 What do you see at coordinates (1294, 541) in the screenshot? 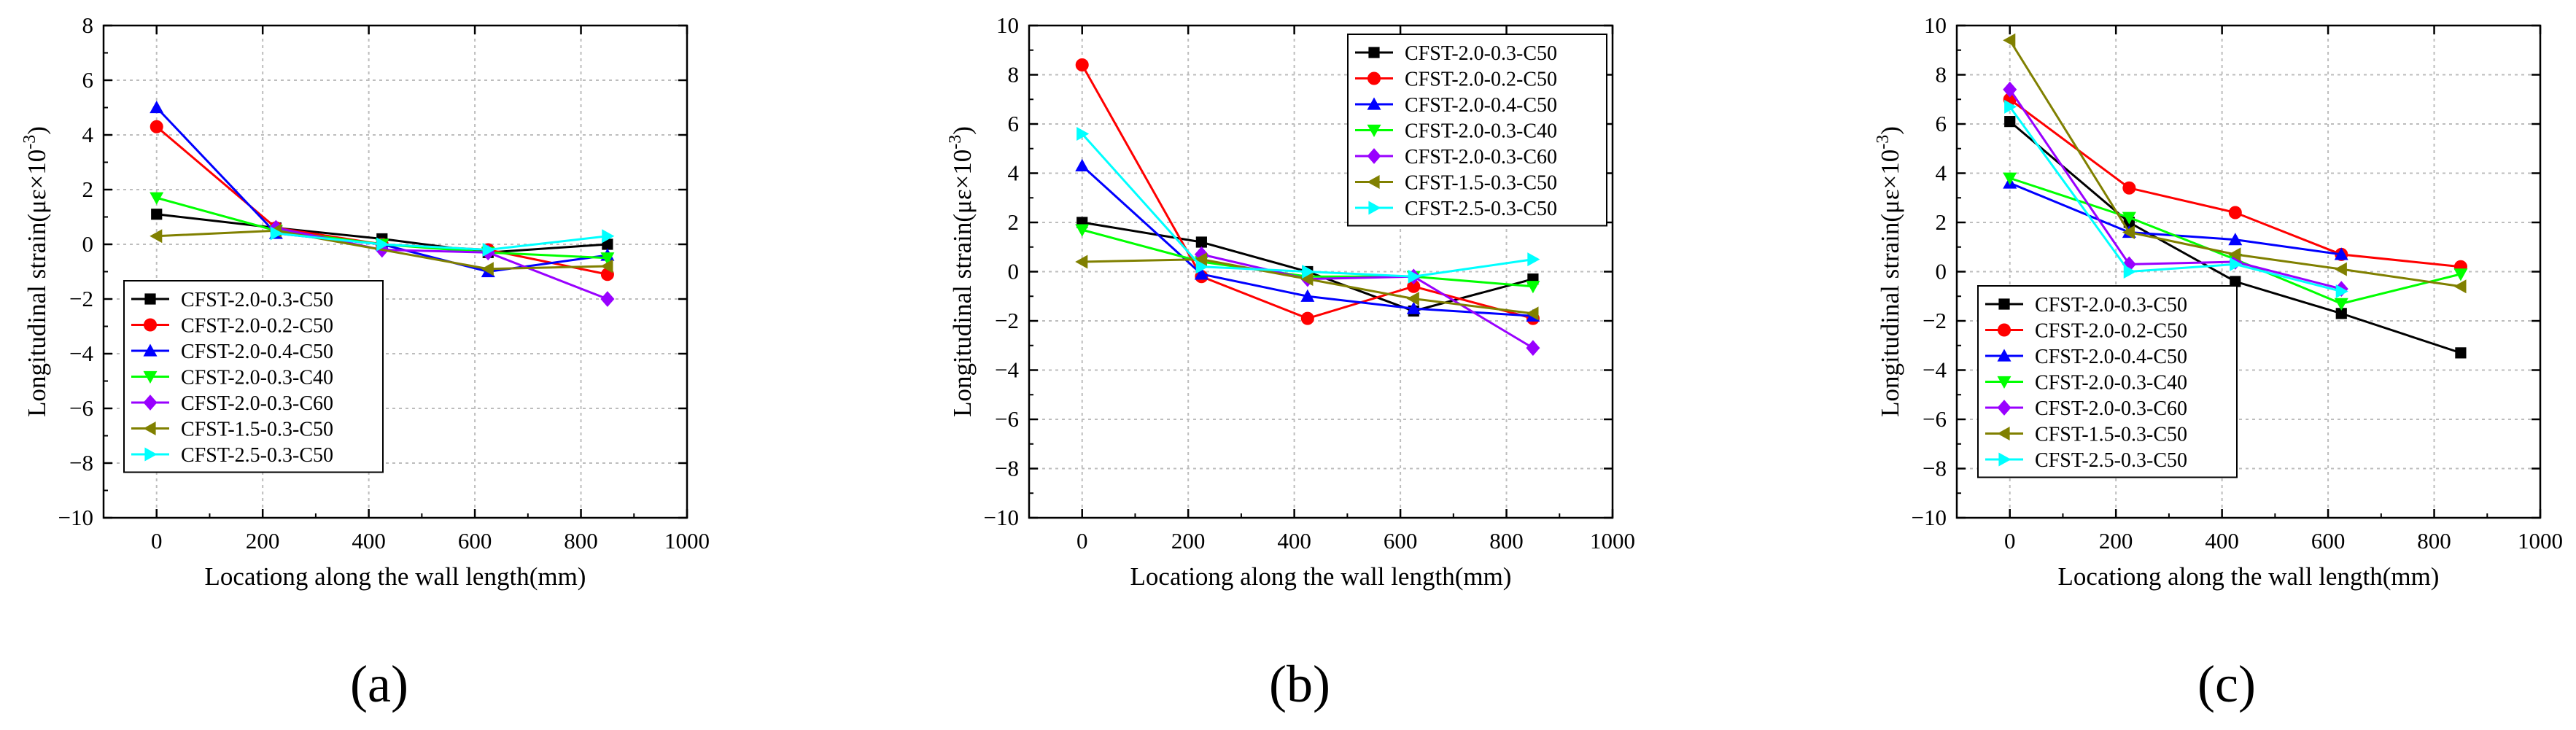
I see `x-tick-label: 400` at bounding box center [1294, 541].